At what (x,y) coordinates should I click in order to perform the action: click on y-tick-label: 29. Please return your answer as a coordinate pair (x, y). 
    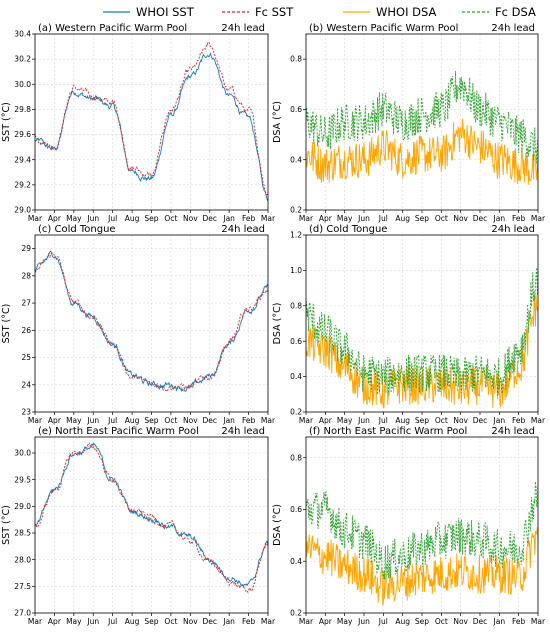
    Looking at the image, I should click on (26, 248).